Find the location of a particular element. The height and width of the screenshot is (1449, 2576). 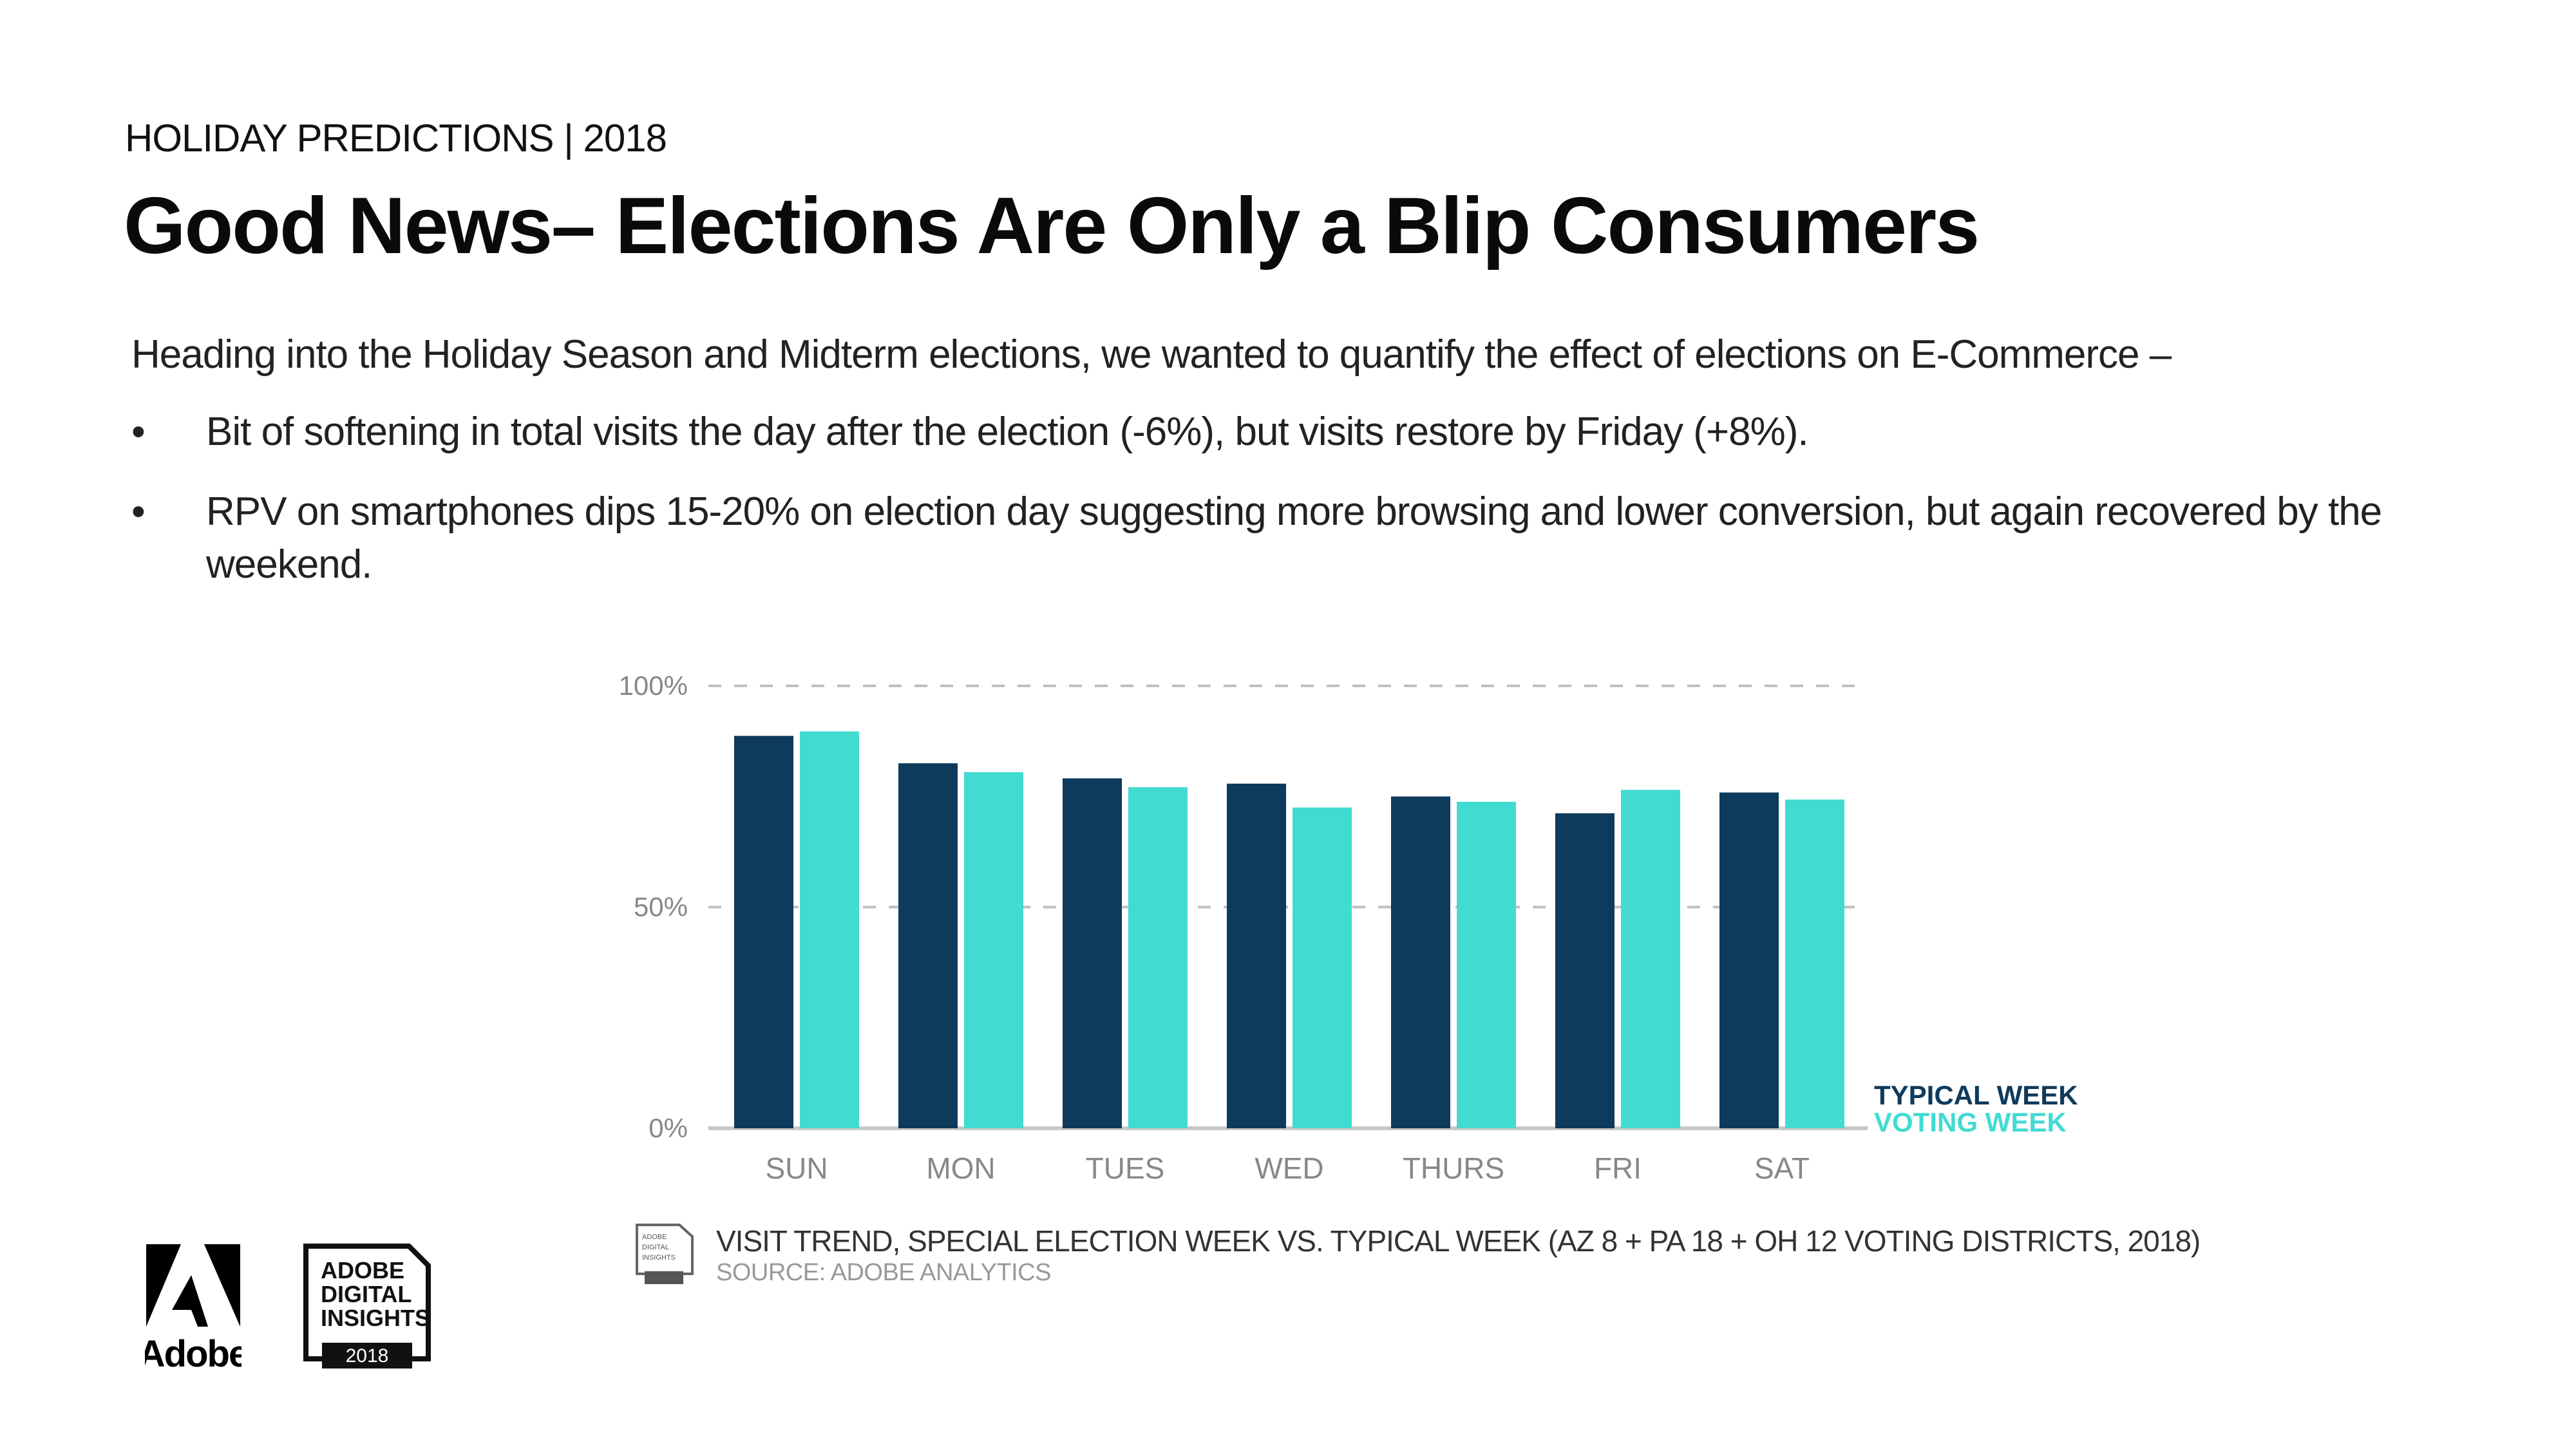

badge-line: INSIGHTS is located at coordinates (375, 1318).